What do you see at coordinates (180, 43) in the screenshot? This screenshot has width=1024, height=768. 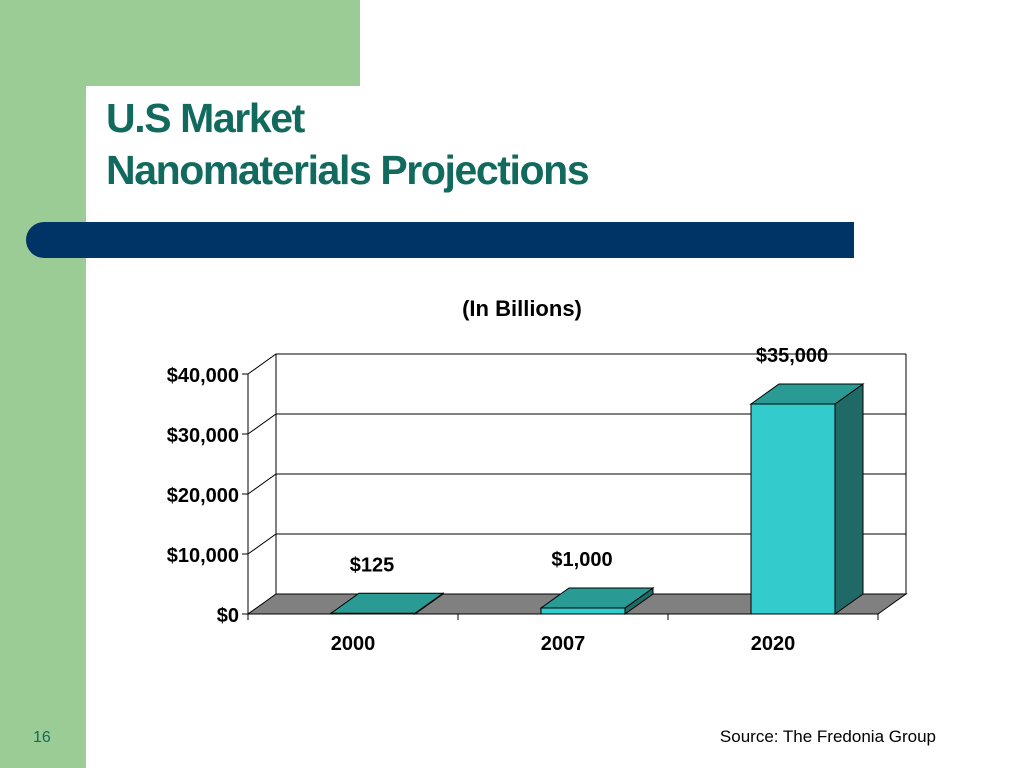 I see `green-header-block` at bounding box center [180, 43].